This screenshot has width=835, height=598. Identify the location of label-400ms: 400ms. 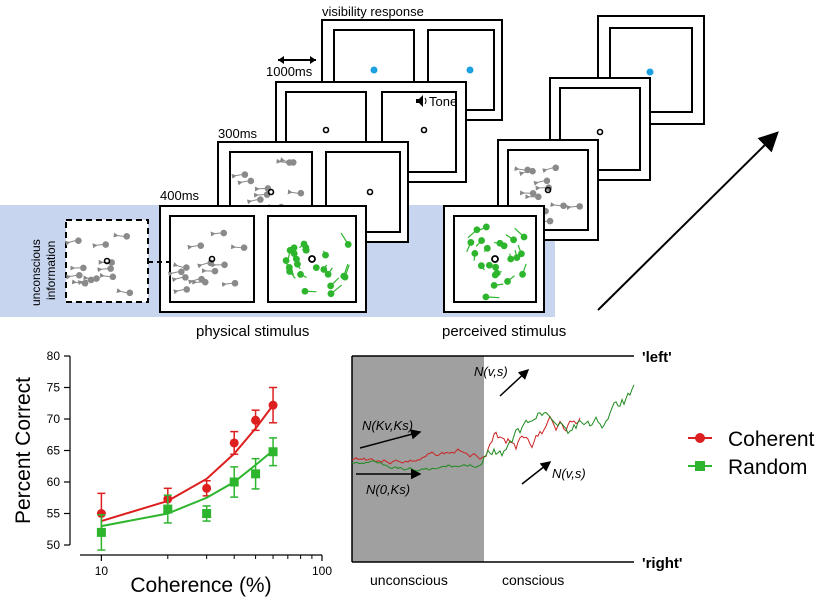
(180, 195).